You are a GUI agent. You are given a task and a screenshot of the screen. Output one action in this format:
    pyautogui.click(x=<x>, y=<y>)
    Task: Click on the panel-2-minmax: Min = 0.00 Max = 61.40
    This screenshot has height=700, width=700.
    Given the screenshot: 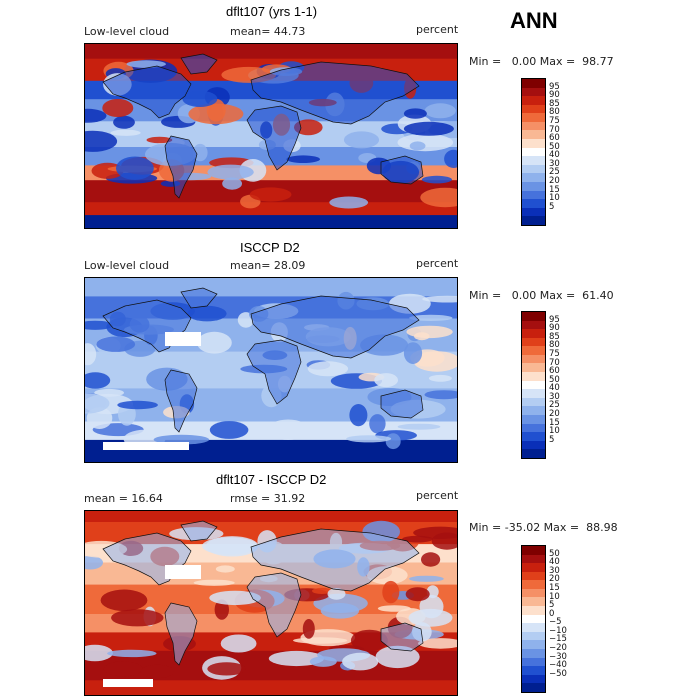 What is the action you would take?
    pyautogui.click(x=541, y=295)
    